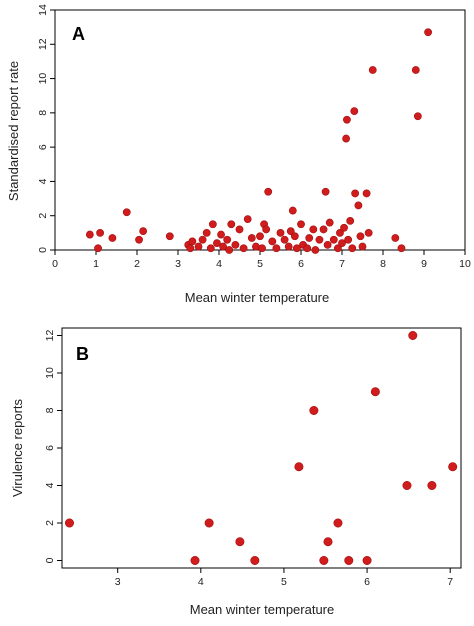 The width and height of the screenshot is (474, 626). I want to click on panel-a-x-tick-label: 7, so click(342, 264).